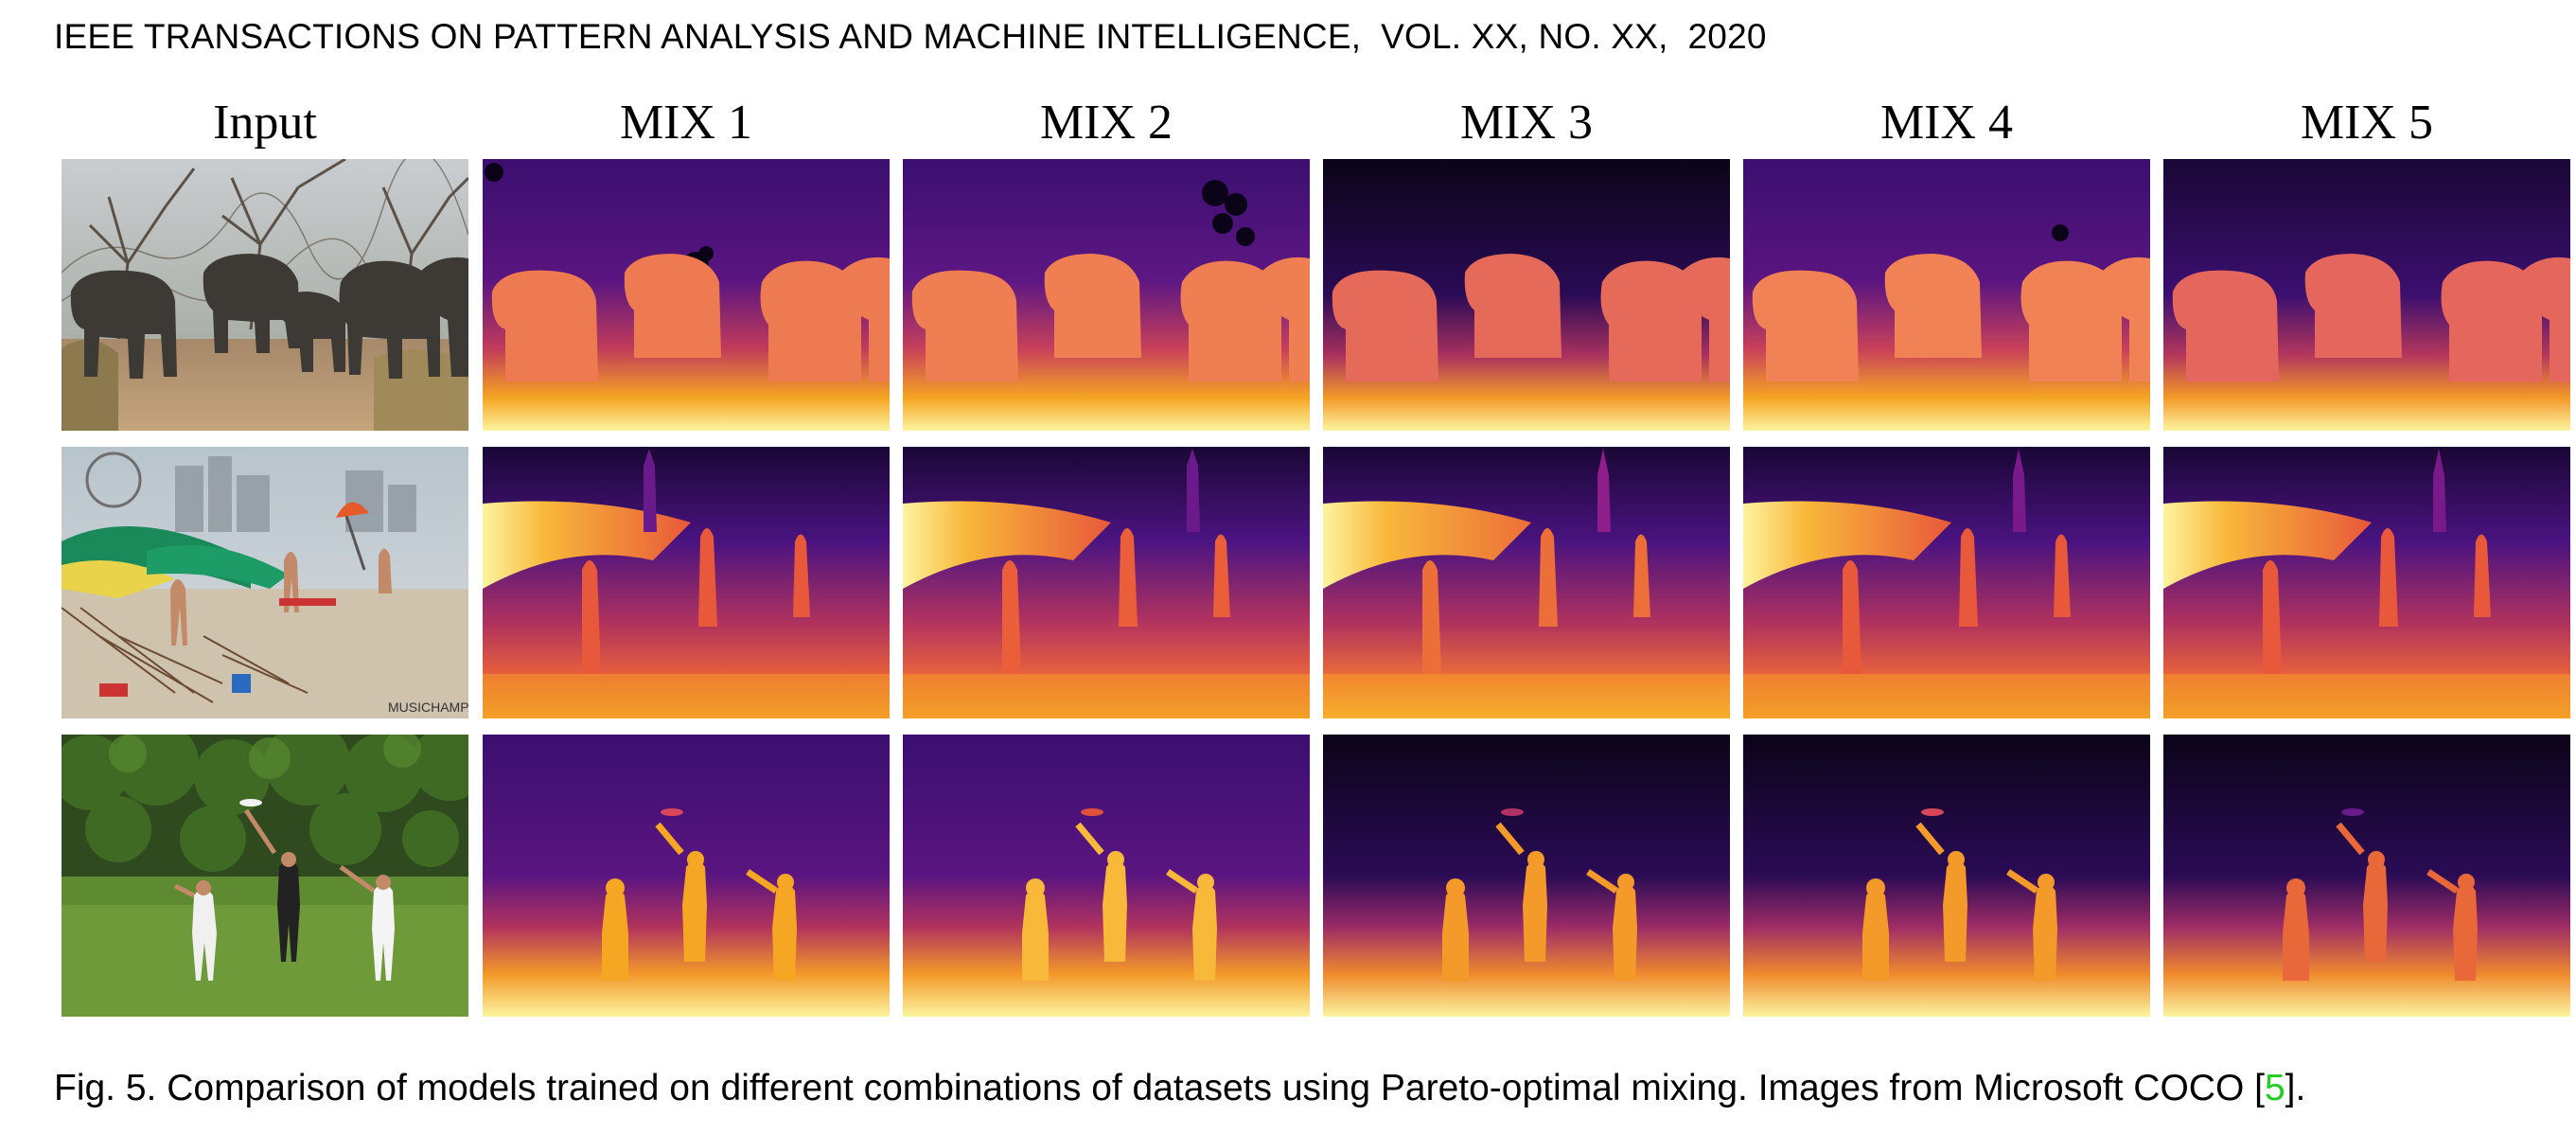 The image size is (2576, 1134). Describe the element at coordinates (1946, 582) in the screenshot. I see `depth-map-mix-4-beach` at that location.